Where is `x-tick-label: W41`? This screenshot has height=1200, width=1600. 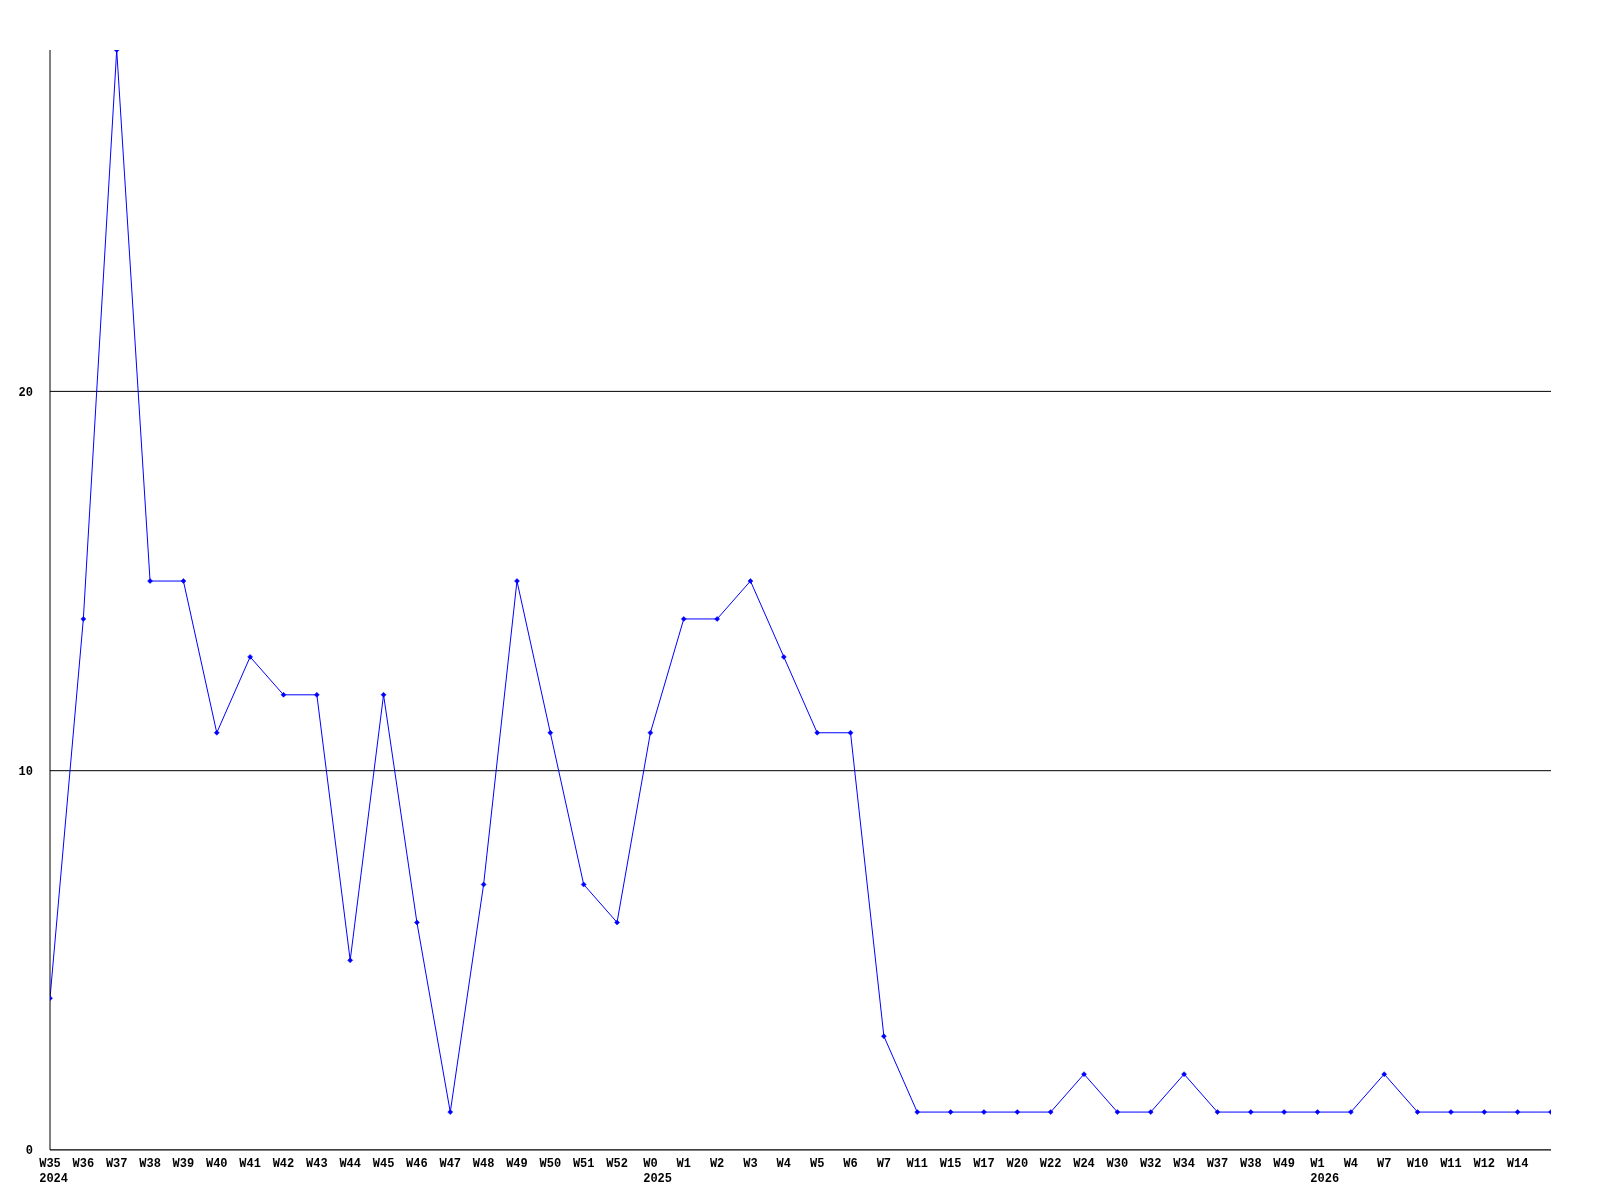 x-tick-label: W41 is located at coordinates (250, 1164).